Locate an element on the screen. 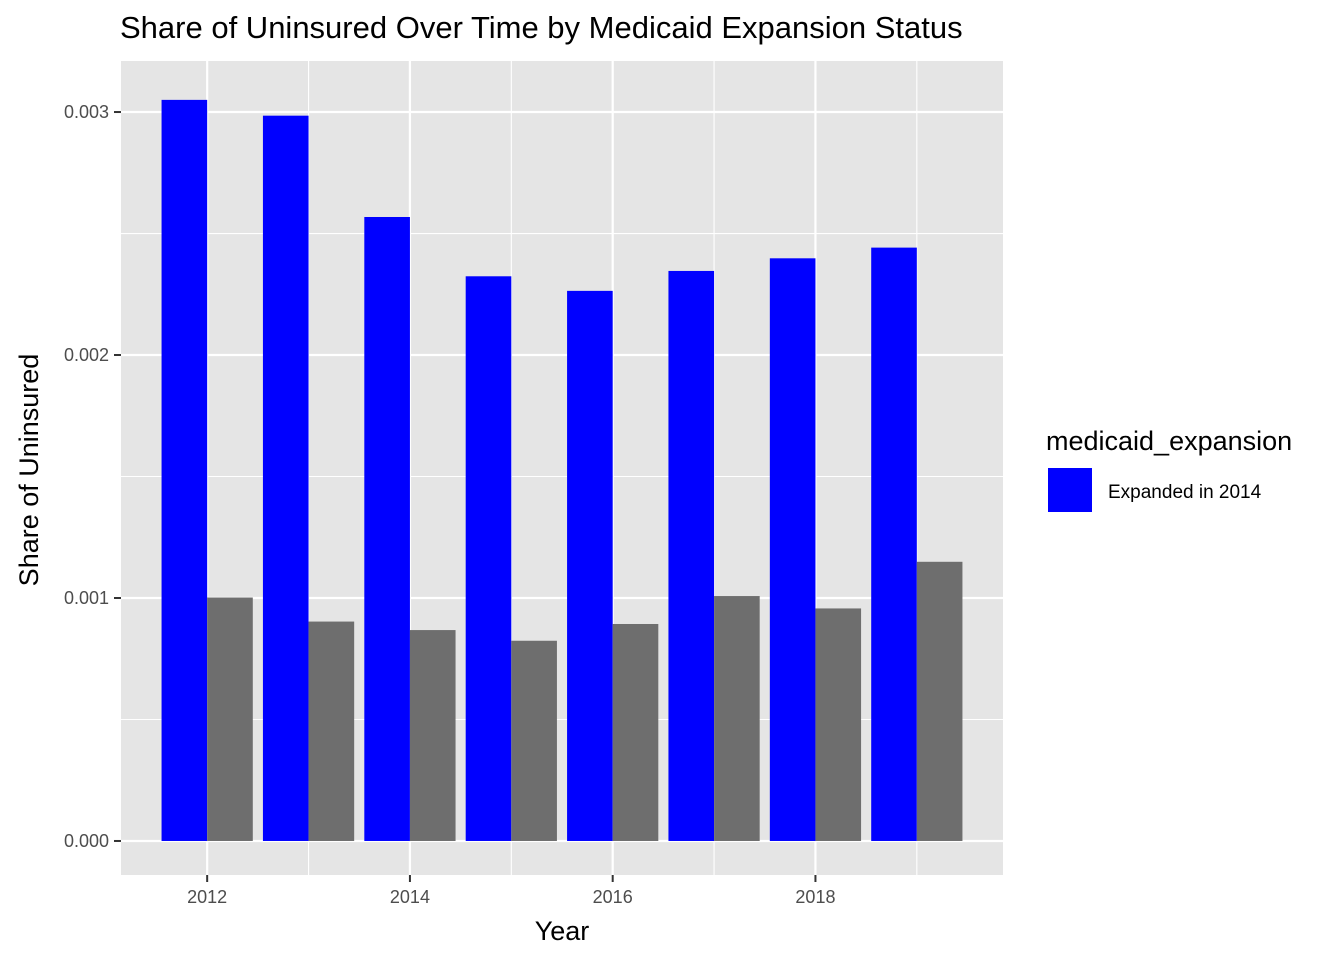 Image resolution: width=1344 pixels, height=960 pixels. legend: medicaid_expansion Expanded in 2014 is located at coordinates (1169, 469).